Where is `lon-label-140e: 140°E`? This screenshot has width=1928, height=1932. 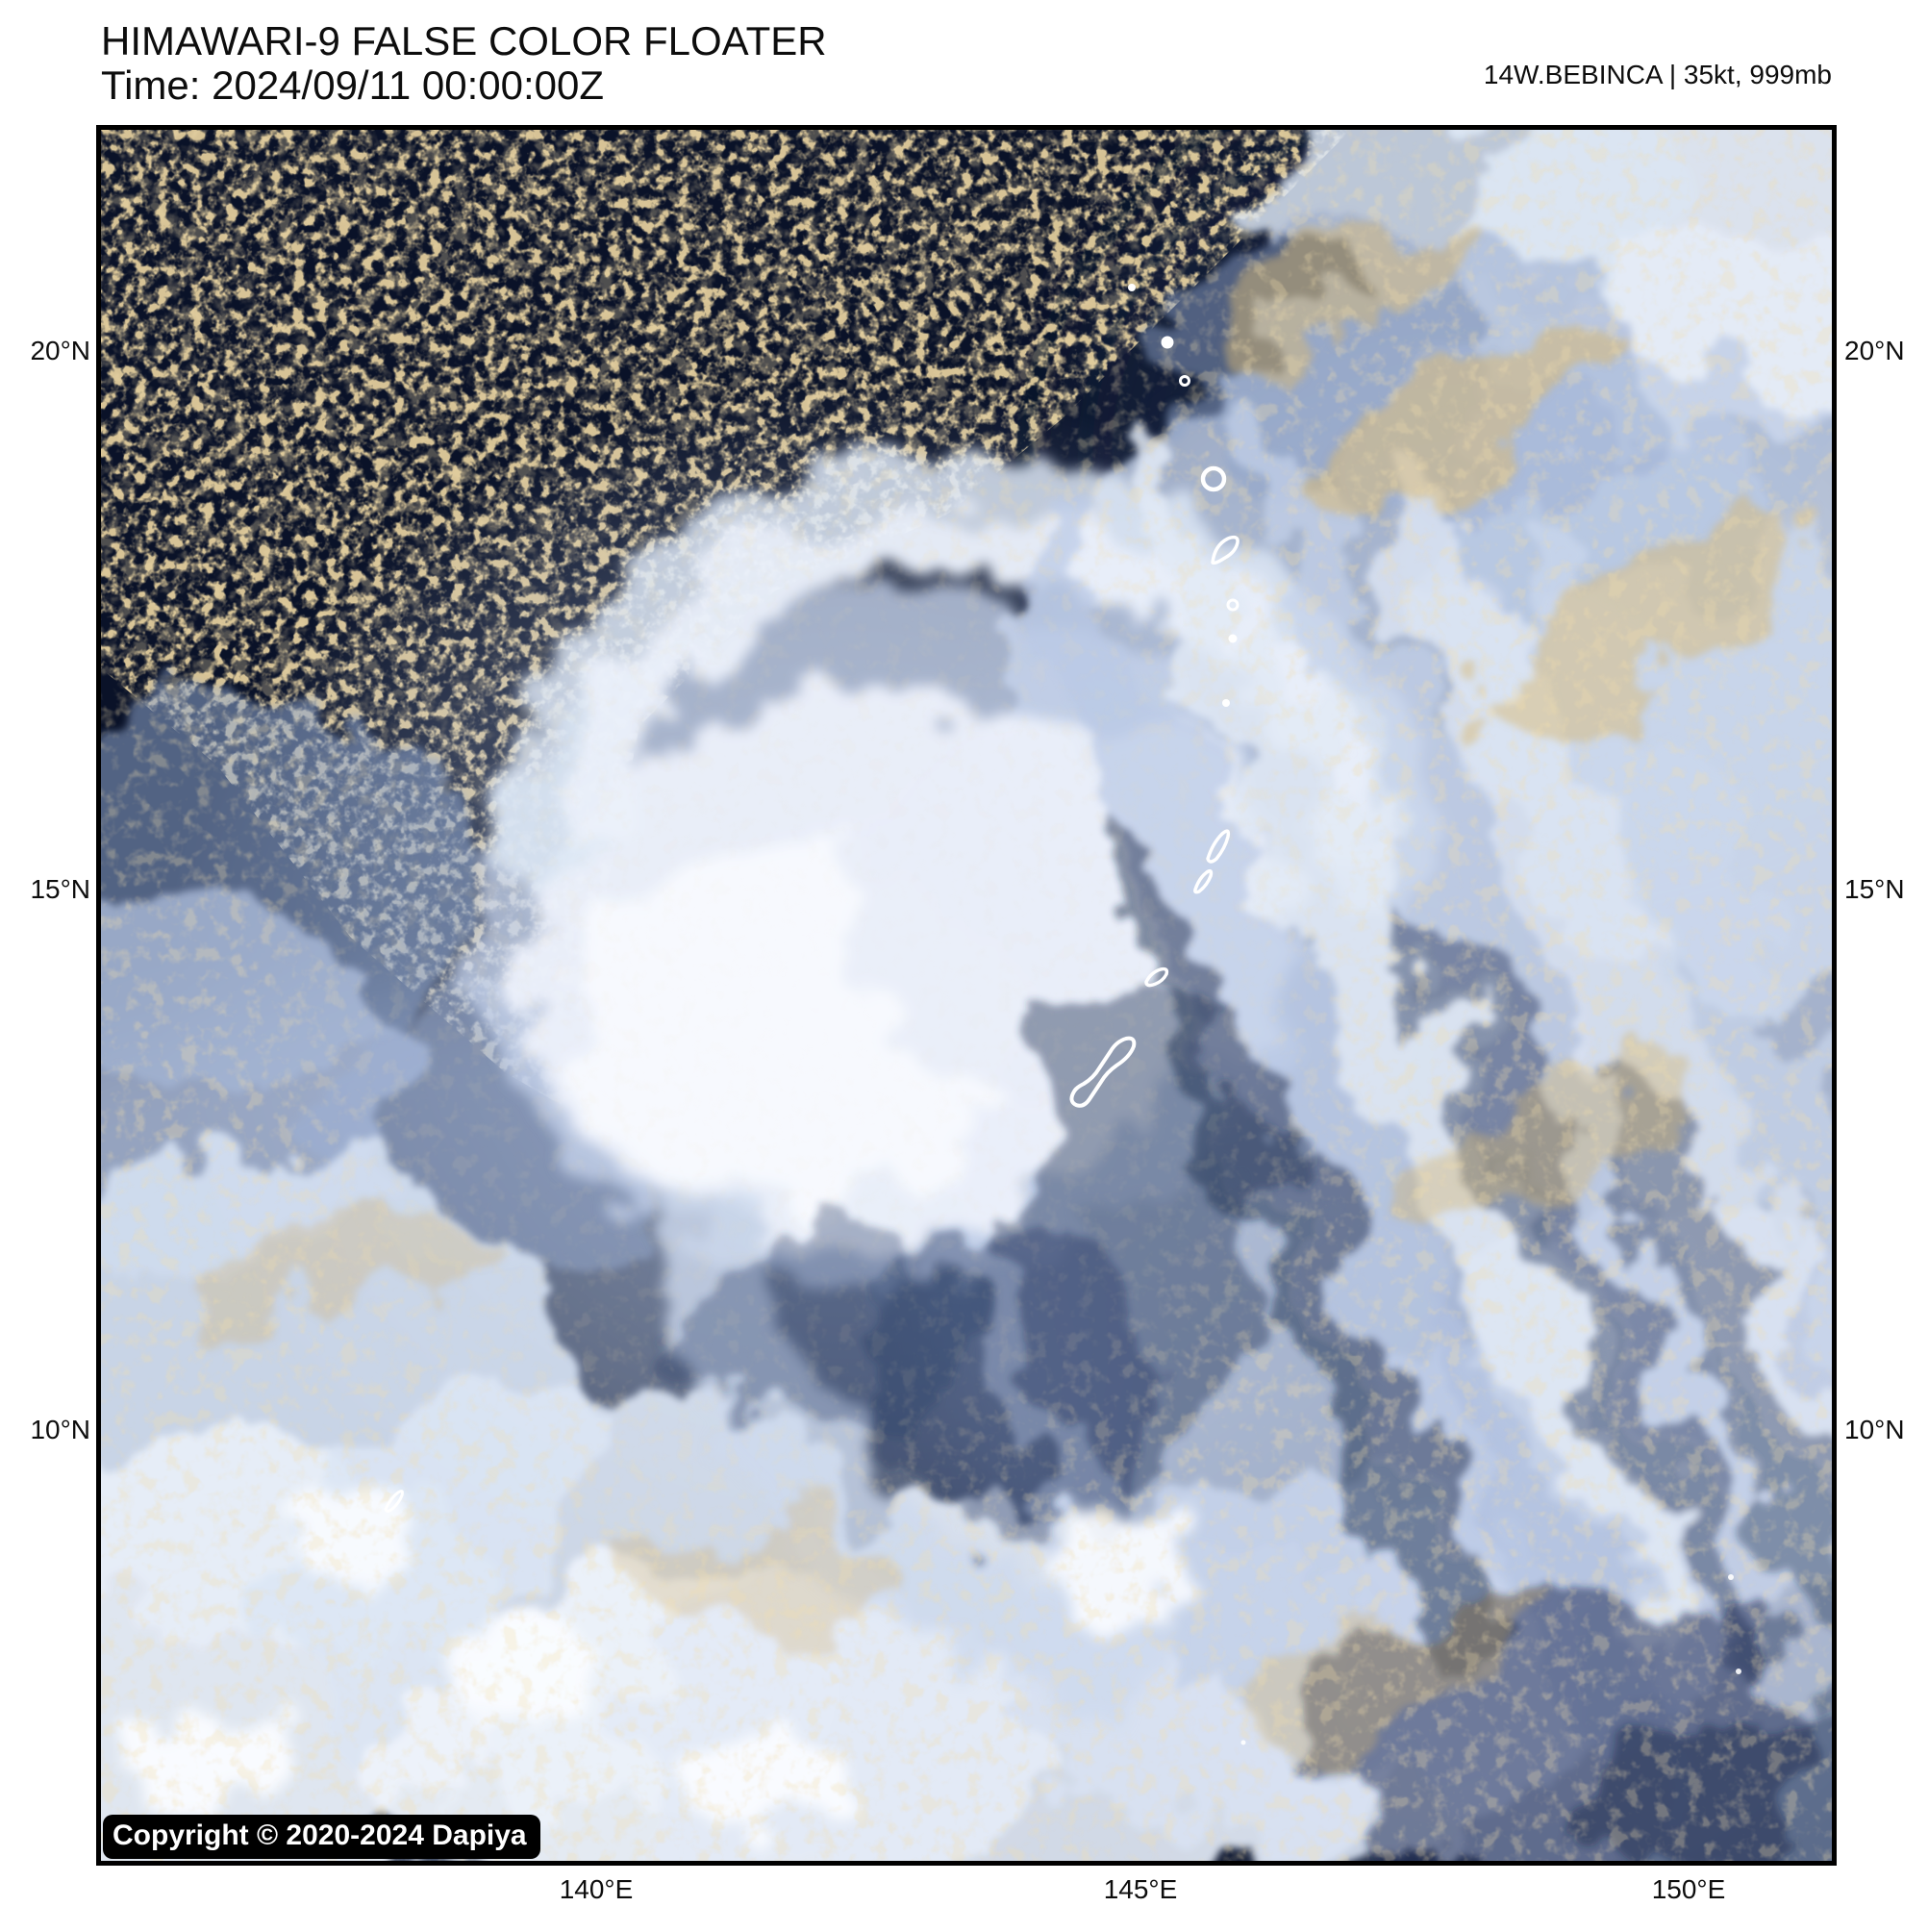 lon-label-140e: 140°E is located at coordinates (596, 1889).